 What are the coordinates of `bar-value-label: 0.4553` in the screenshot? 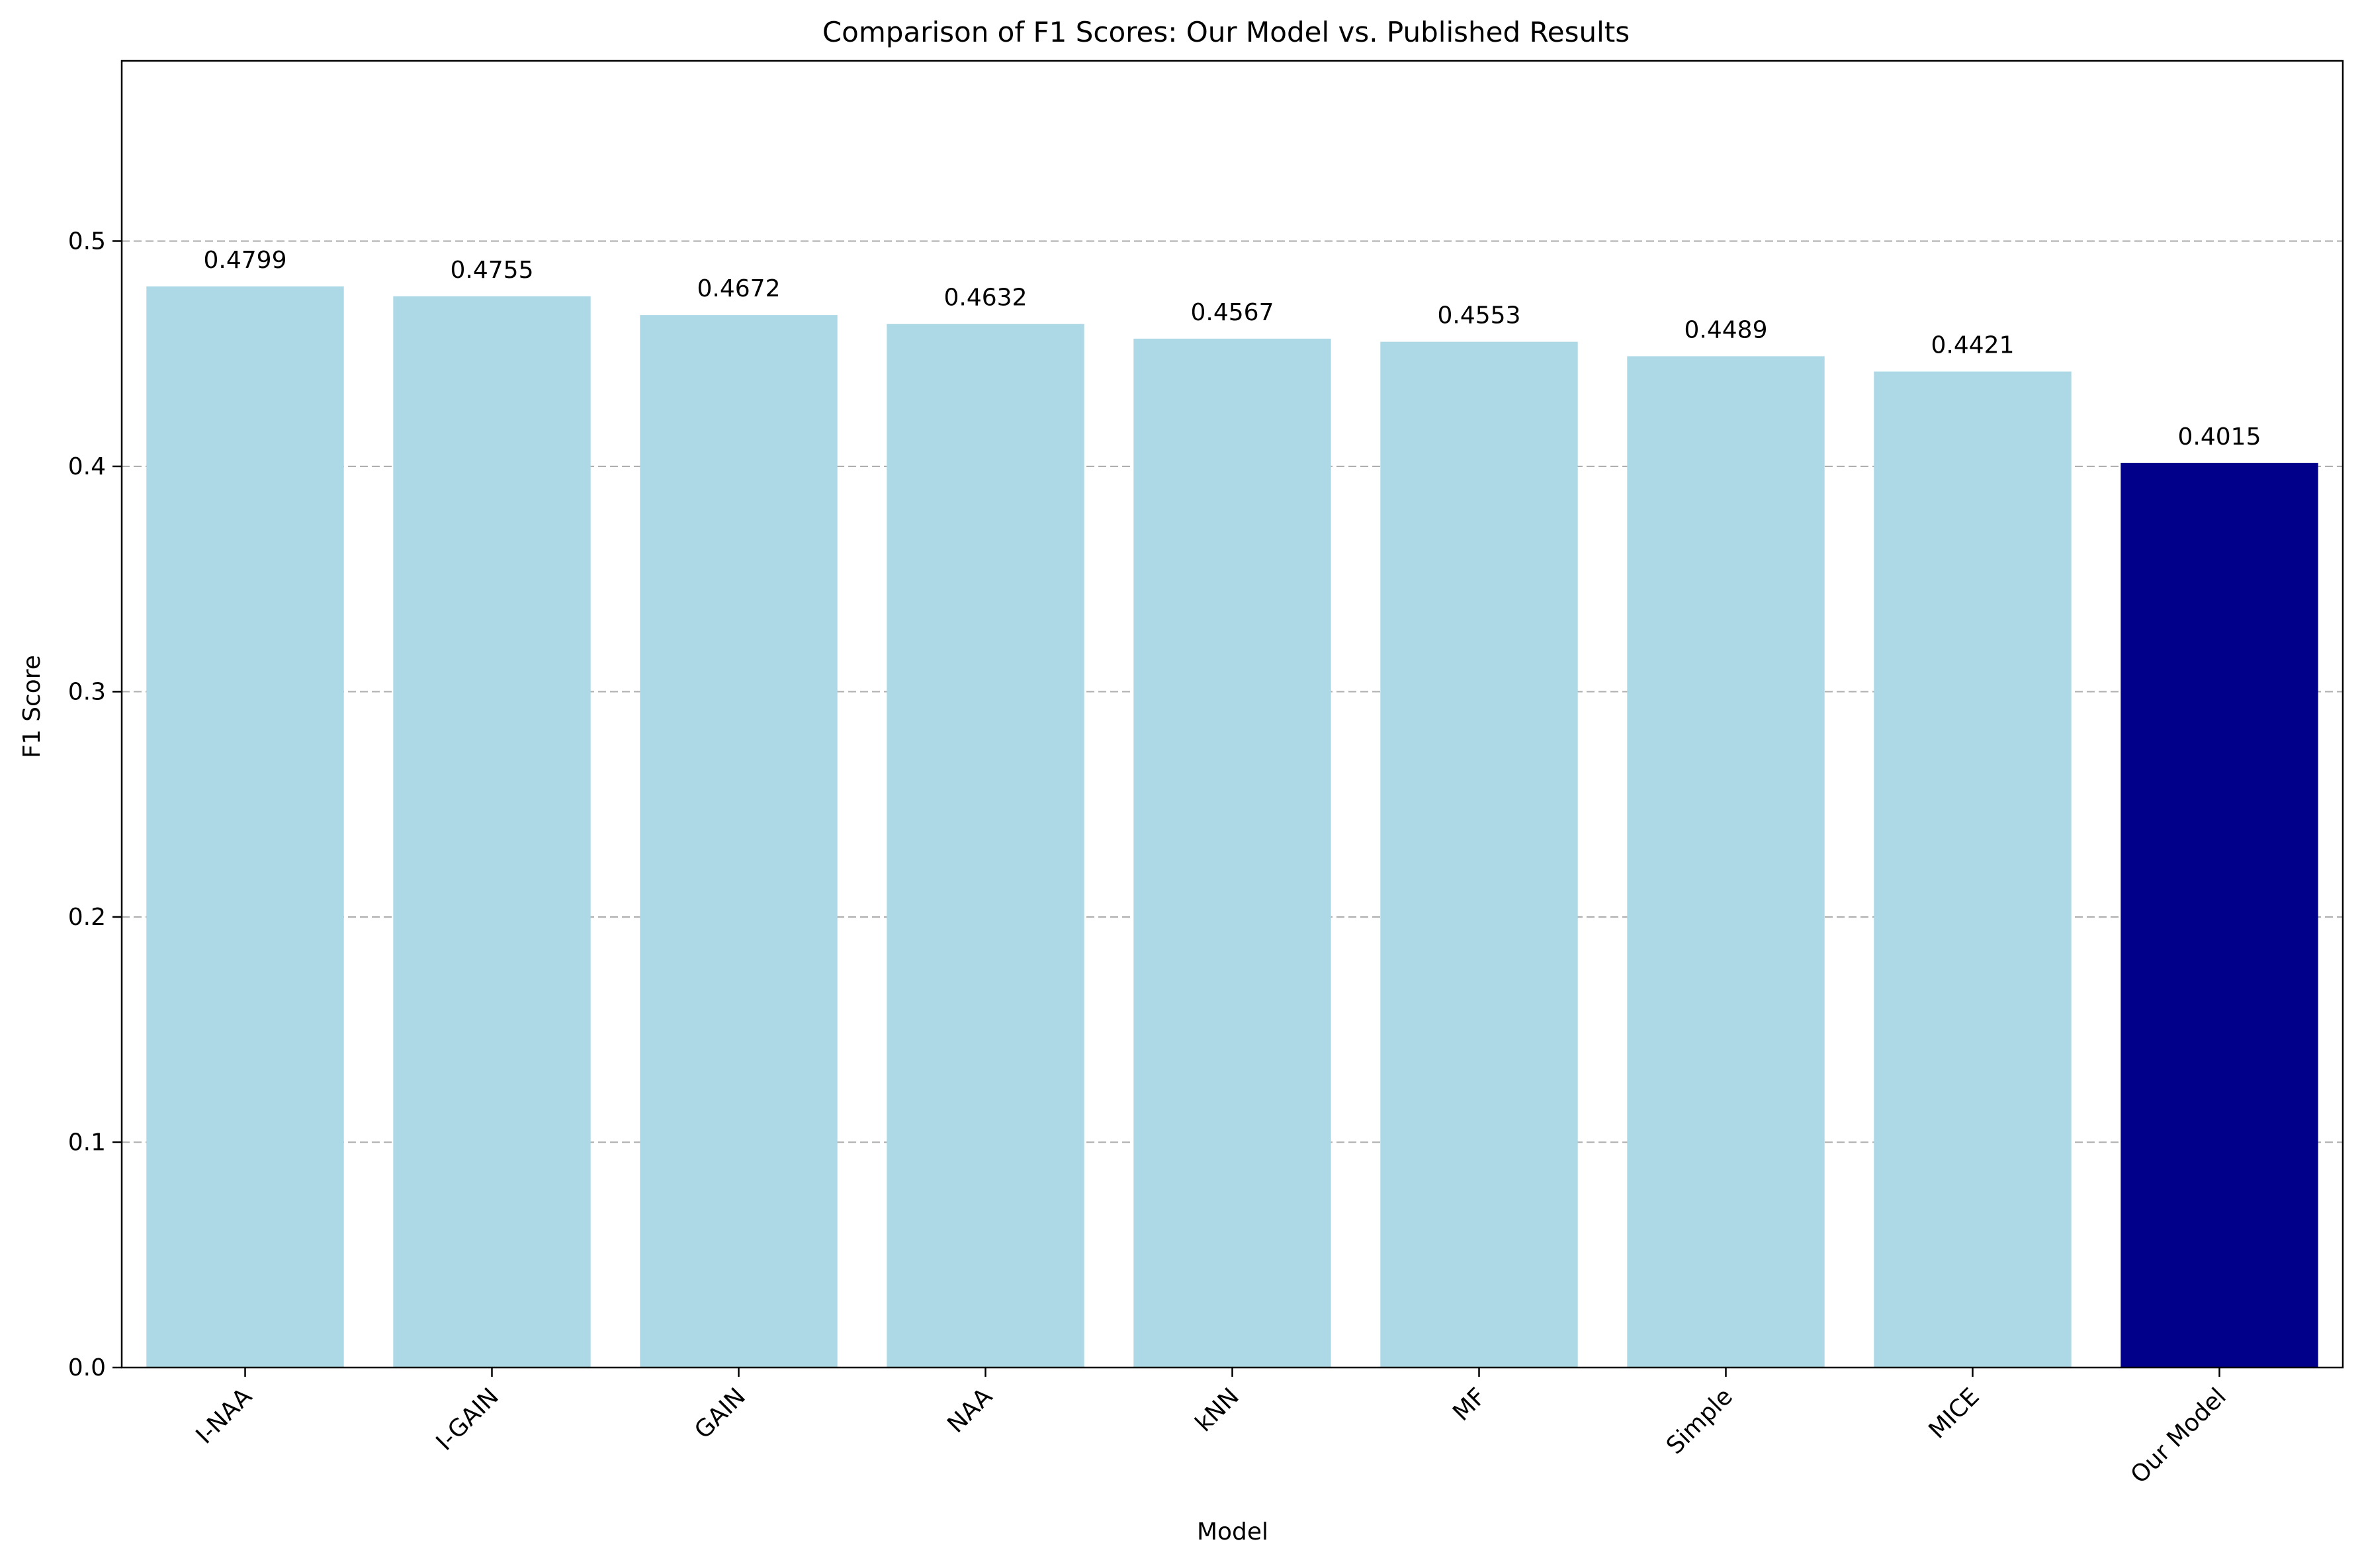 It's located at (1479, 316).